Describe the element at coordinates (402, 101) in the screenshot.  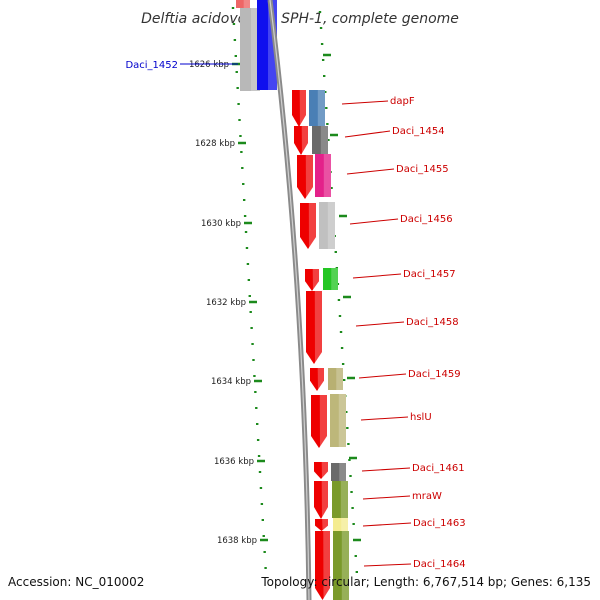
I see `gene-label: dapF` at that location.